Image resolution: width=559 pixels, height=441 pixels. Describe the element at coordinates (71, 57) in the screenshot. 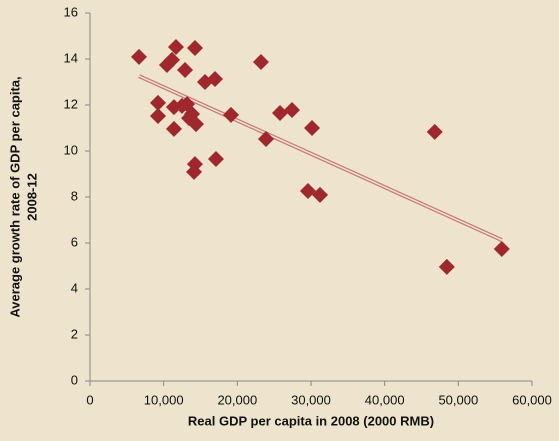

I see `y-tick-label: 14` at that location.